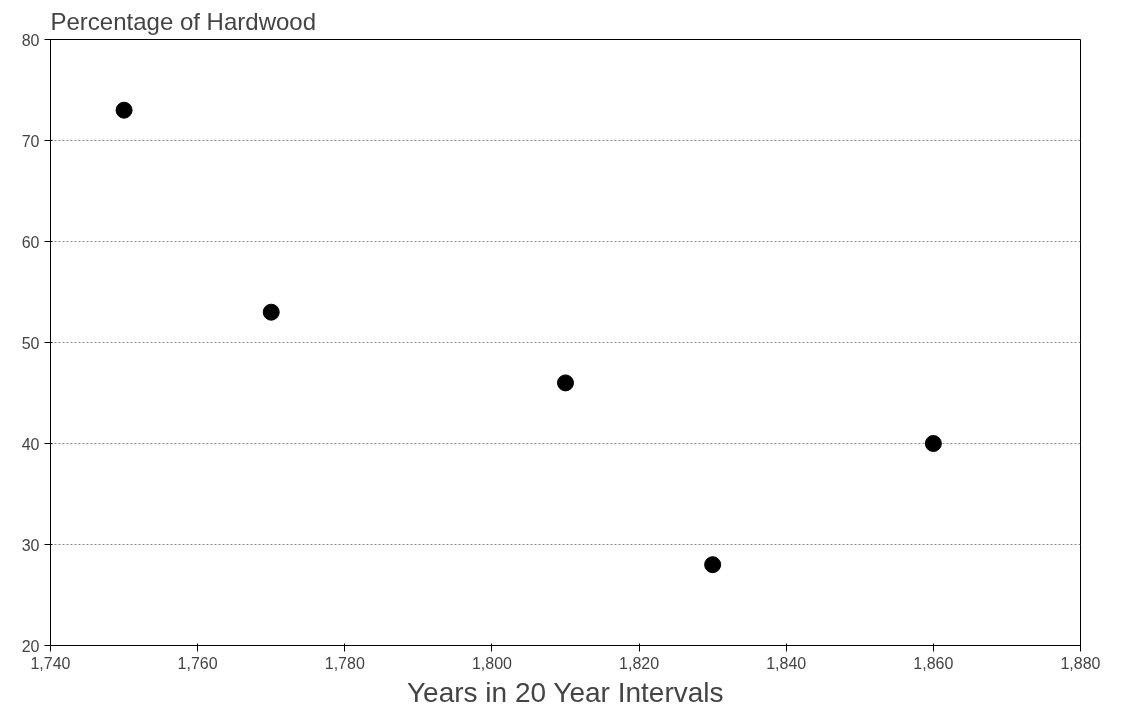 The width and height of the screenshot is (1124, 718). Describe the element at coordinates (30, 141) in the screenshot. I see `y-tick-label: 70` at that location.